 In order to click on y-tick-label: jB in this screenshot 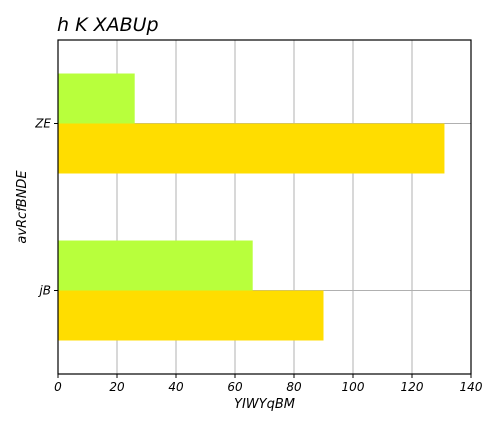, I will do `click(44, 291)`.